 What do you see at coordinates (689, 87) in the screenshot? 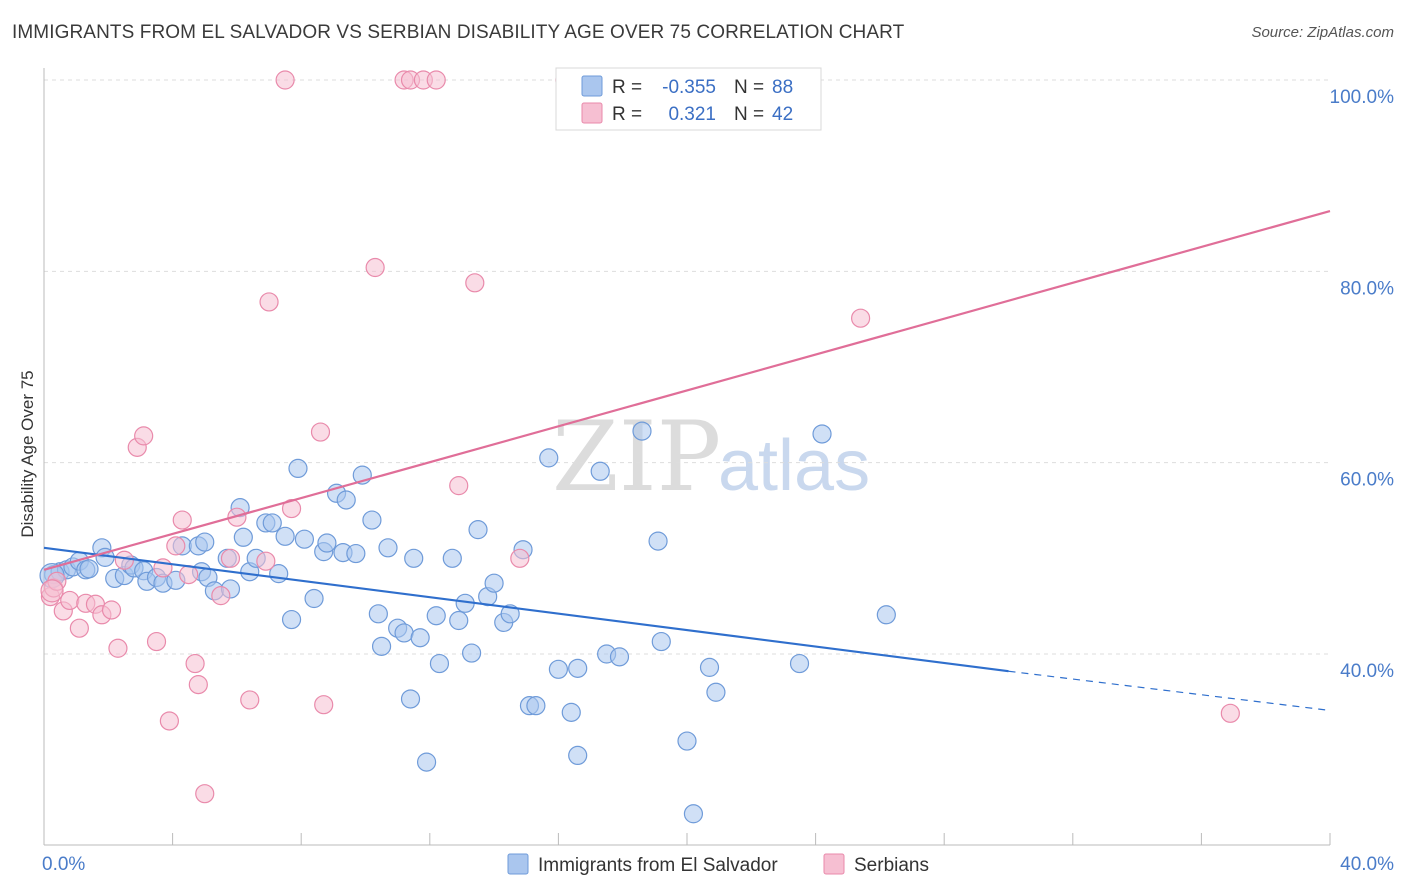
I see `legend-r-value-1: -0.355` at bounding box center [689, 87].